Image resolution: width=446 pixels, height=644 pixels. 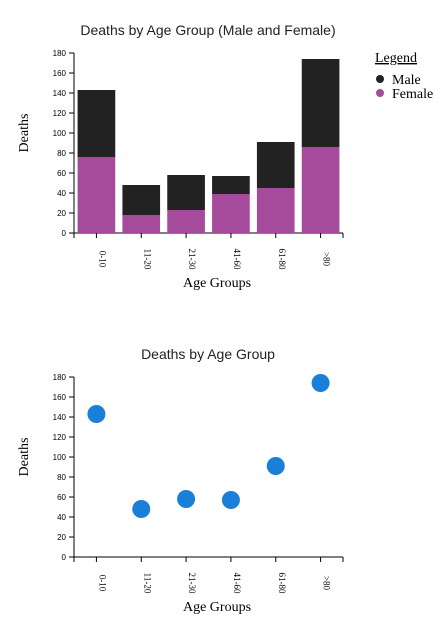 What do you see at coordinates (208, 575) in the screenshot?
I see `chart2-x-axis: 0-10 11-20 21-30 41-60 61-80 >80` at bounding box center [208, 575].